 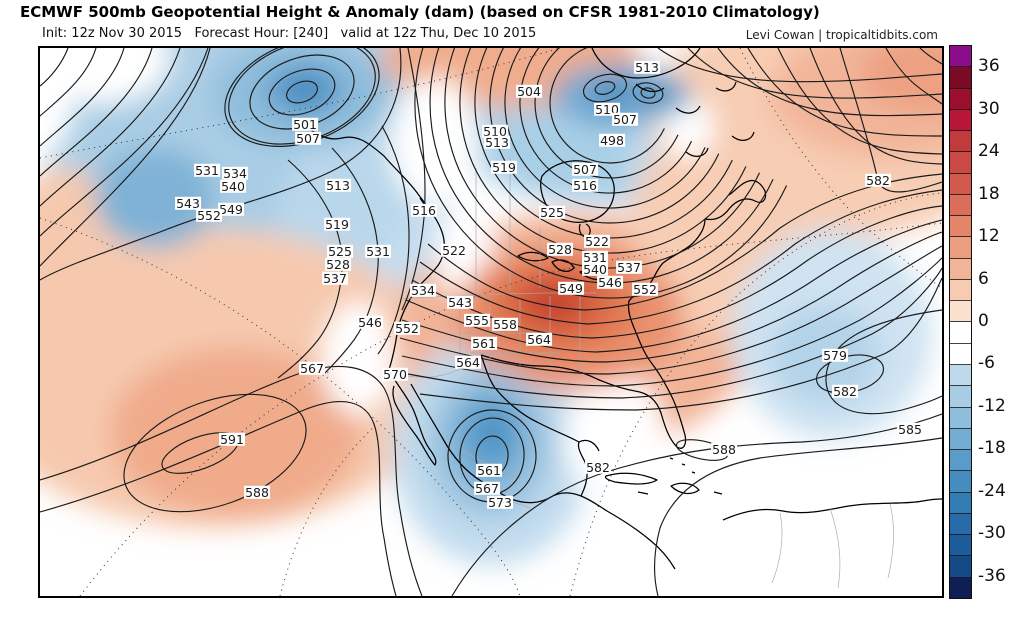 What do you see at coordinates (983, 320) in the screenshot?
I see `colorbar-tick-label: 0` at bounding box center [983, 320].